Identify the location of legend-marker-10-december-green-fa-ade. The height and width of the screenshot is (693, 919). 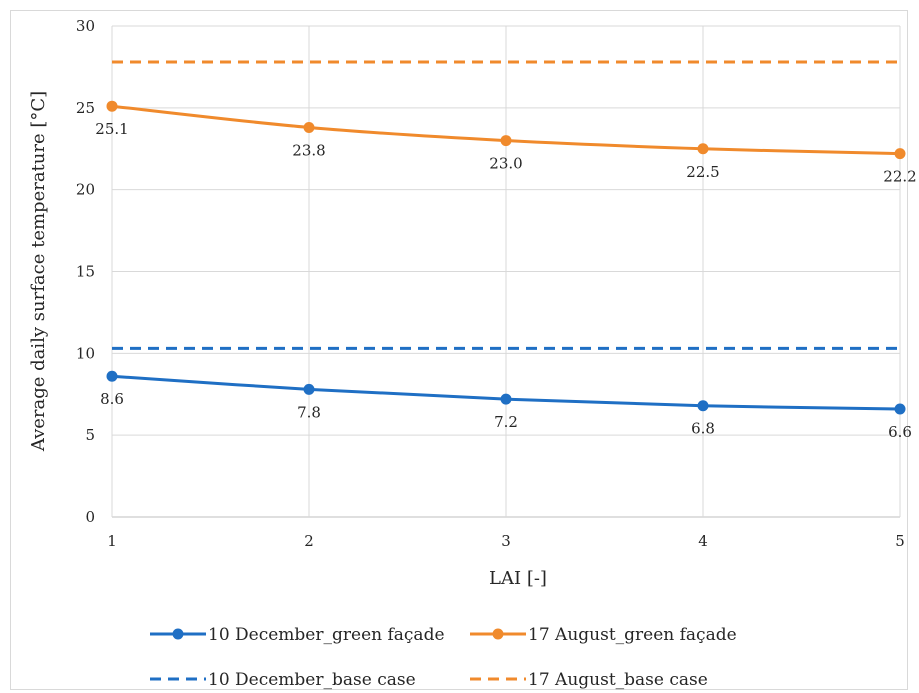
(178, 634).